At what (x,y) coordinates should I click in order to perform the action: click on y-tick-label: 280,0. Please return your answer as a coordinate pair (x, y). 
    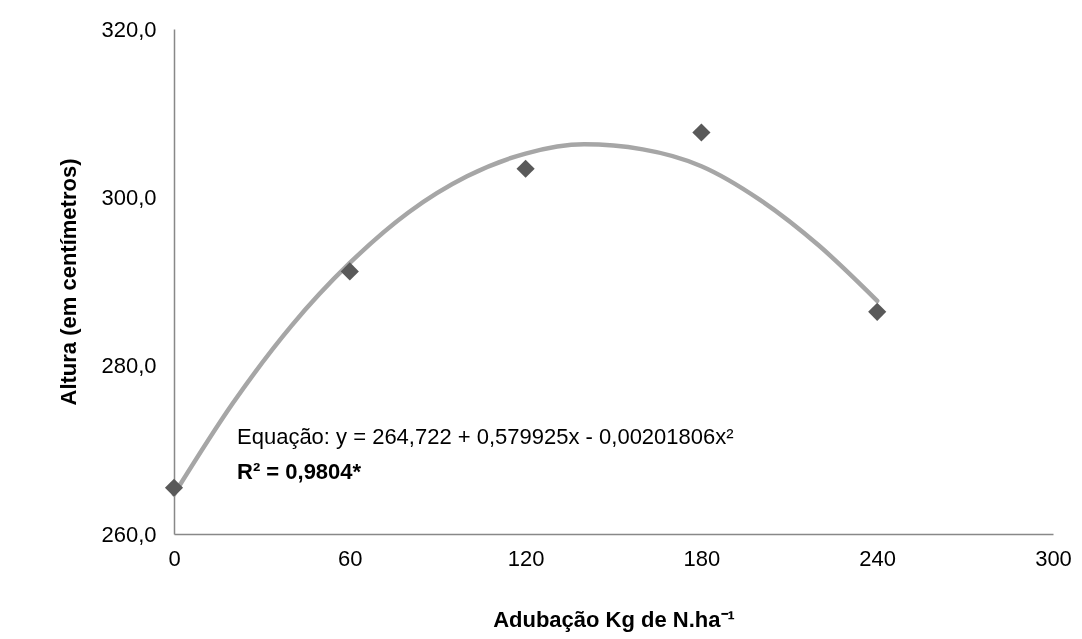
    Looking at the image, I should click on (129, 366).